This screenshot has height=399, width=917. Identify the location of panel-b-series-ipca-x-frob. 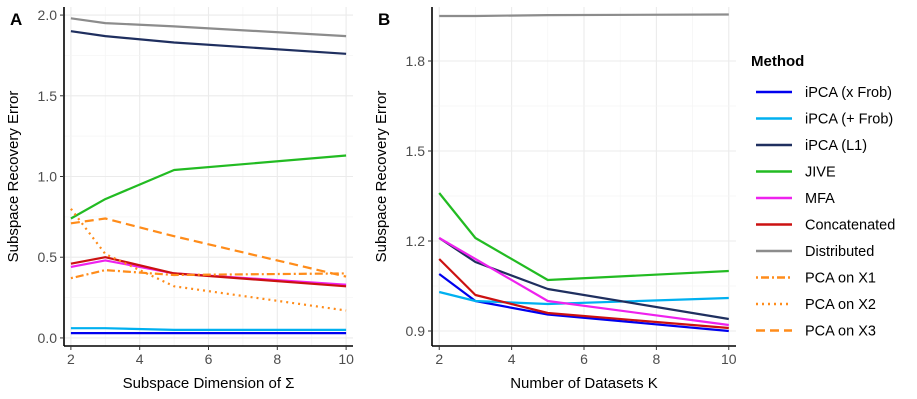
(583, 303).